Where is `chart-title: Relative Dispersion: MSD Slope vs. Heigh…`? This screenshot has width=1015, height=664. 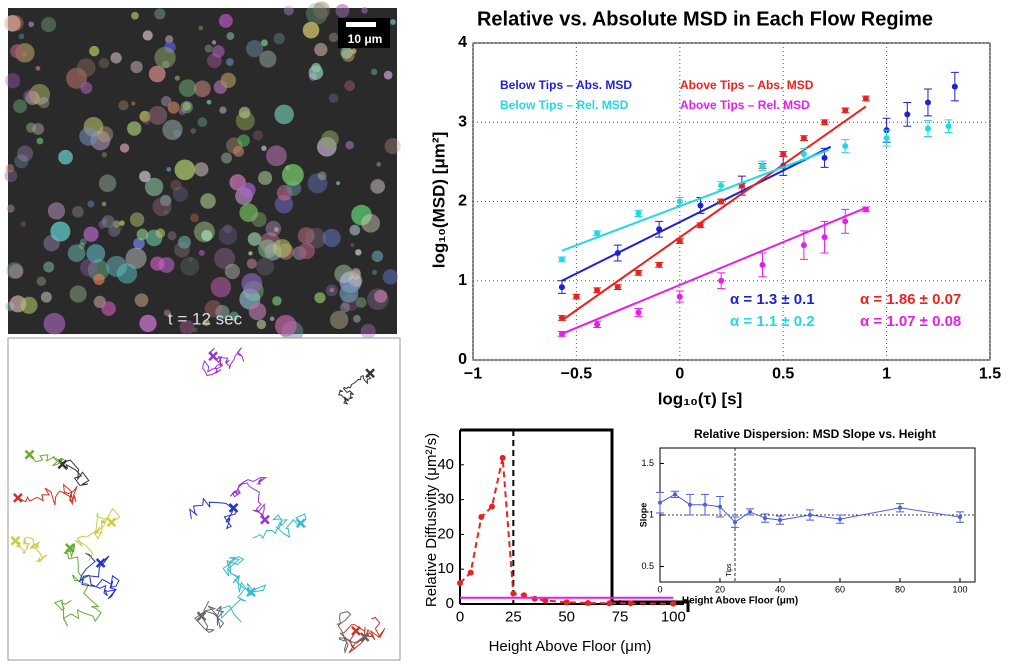 chart-title: Relative Dispersion: MSD Slope vs. Heigh… is located at coordinates (815, 434).